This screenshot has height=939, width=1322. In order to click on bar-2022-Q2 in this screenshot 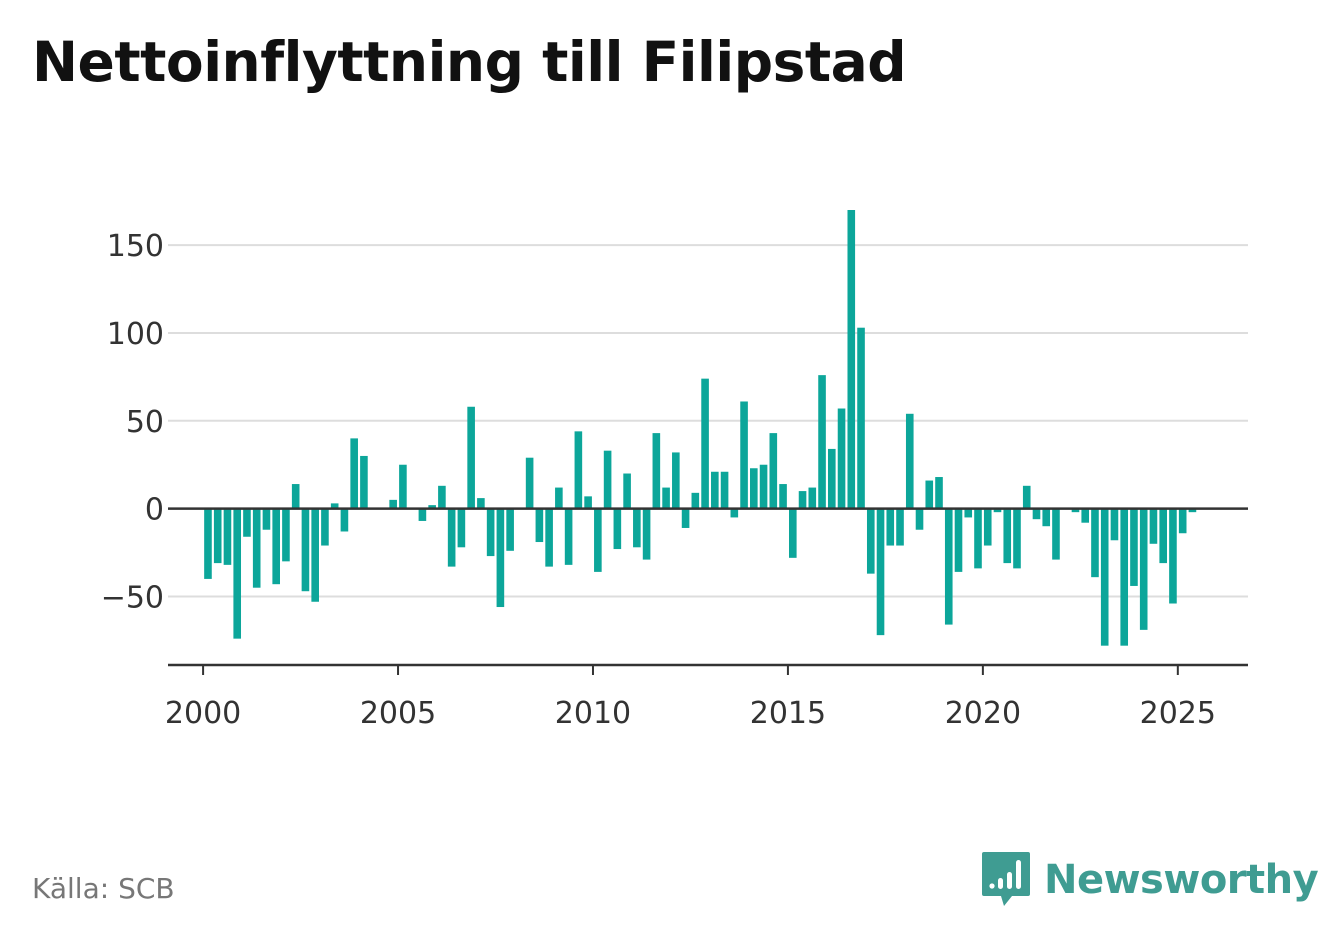, I will do `click(1075, 510)`.